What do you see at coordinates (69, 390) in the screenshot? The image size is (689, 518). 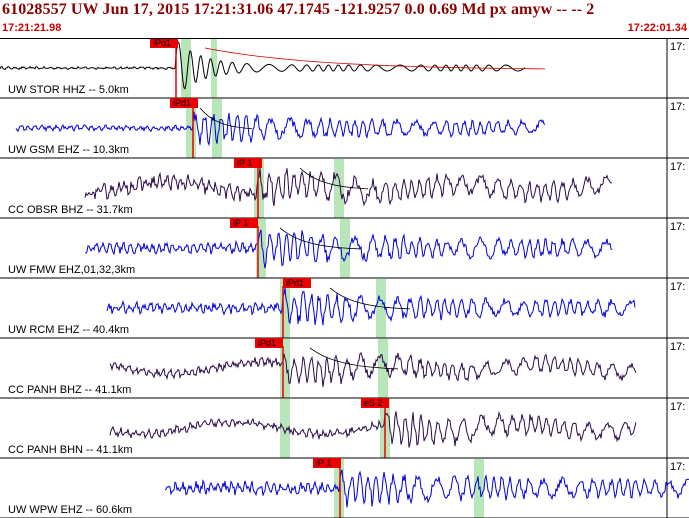 I see `channel-label: CC PANH BHZ -- 41.1km` at bounding box center [69, 390].